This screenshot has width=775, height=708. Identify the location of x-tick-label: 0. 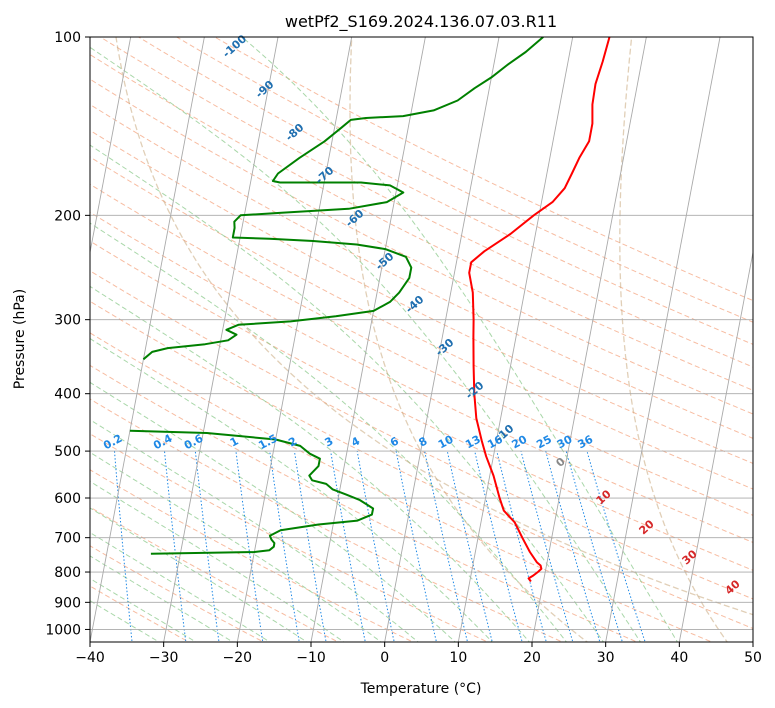
(384, 658).